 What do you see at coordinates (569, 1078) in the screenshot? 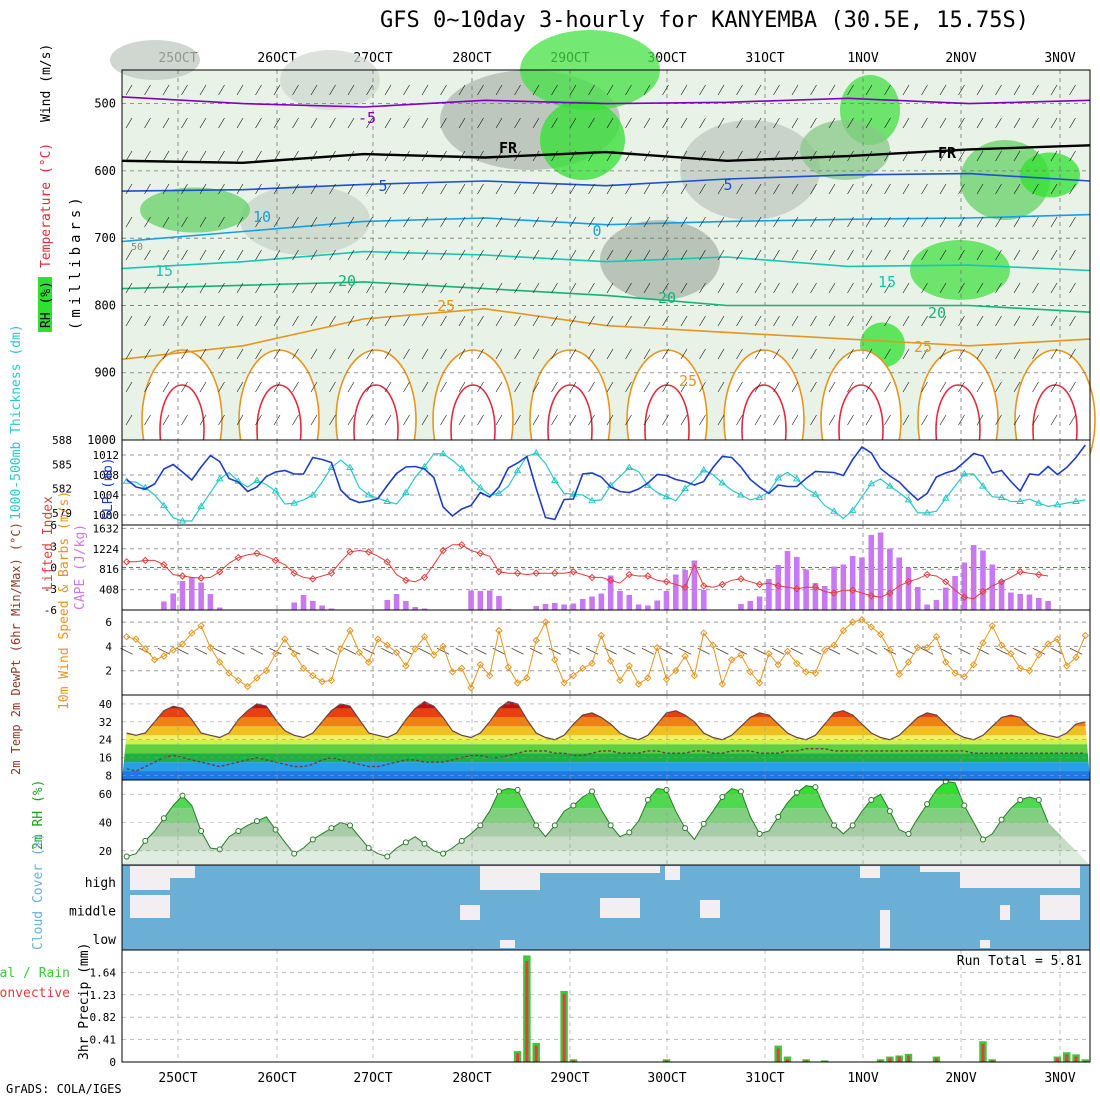
I see `bottom-date-label: 29OCT` at bounding box center [569, 1078].